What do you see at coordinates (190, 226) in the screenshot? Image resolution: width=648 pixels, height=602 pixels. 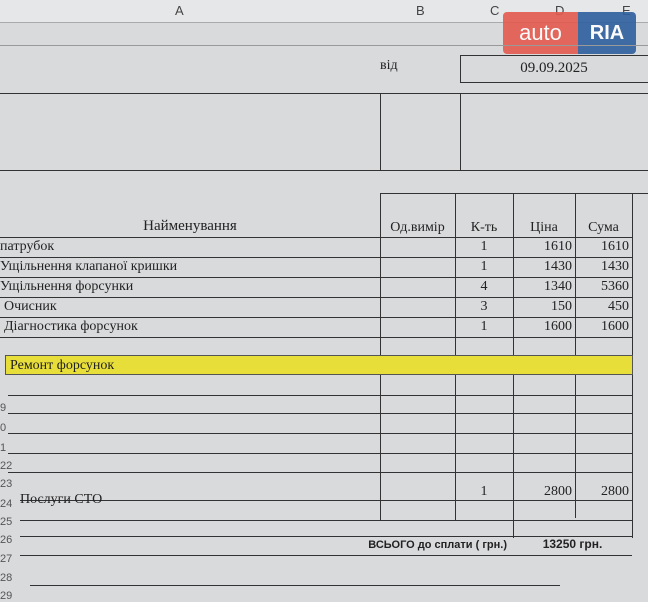 I see `header-name: Найменування` at bounding box center [190, 226].